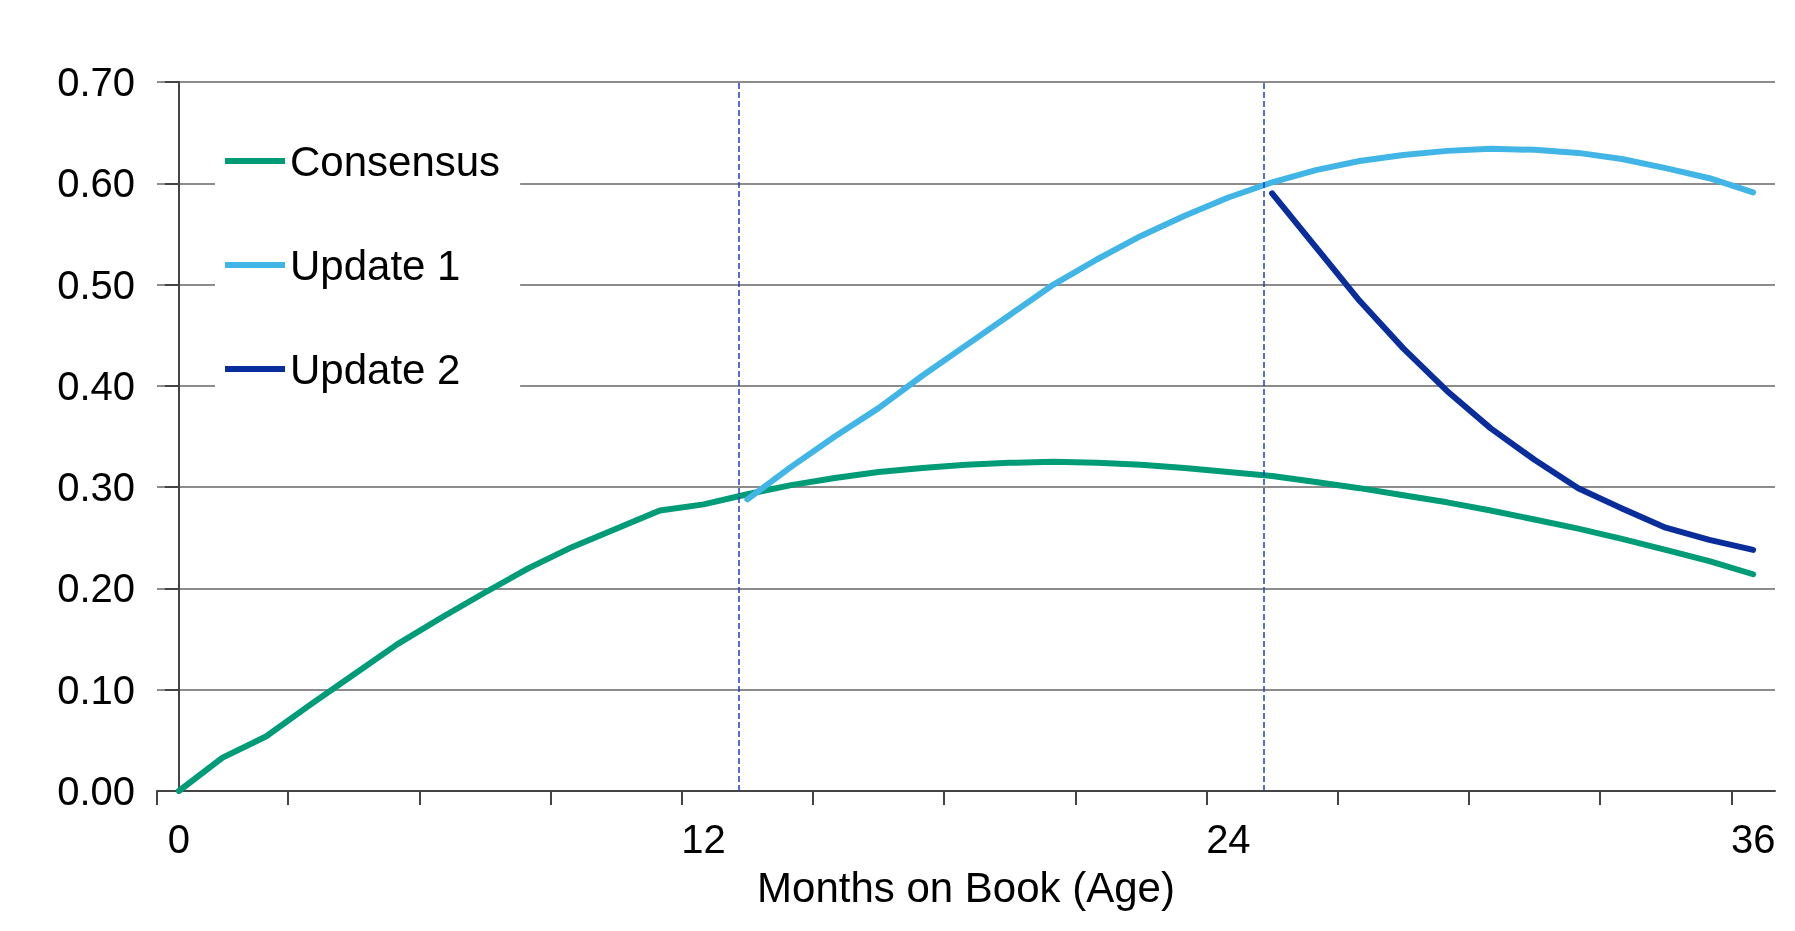 The height and width of the screenshot is (931, 1795). Describe the element at coordinates (375, 369) in the screenshot. I see `legend-label: Update 2` at that location.